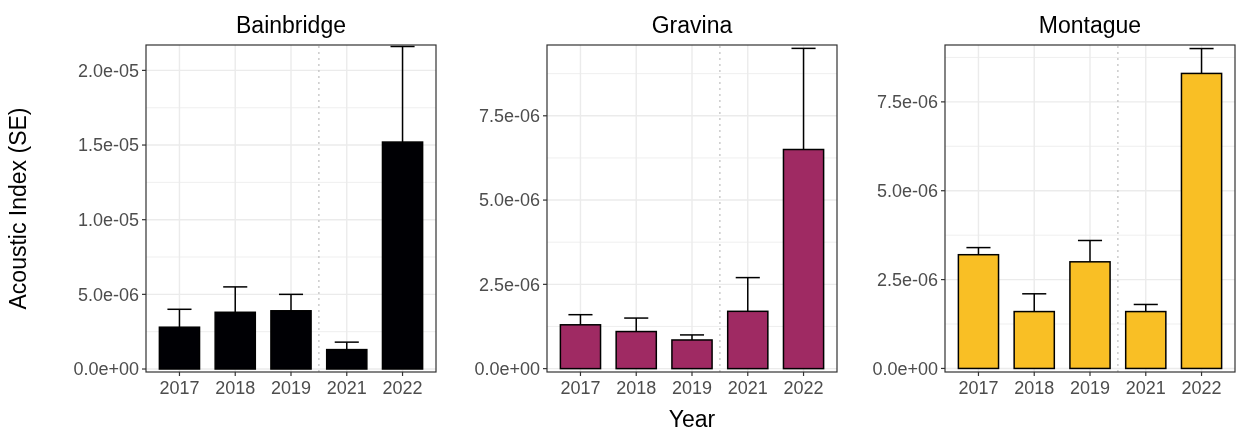 The width and height of the screenshot is (1238, 441). I want to click on bar, so click(692, 354).